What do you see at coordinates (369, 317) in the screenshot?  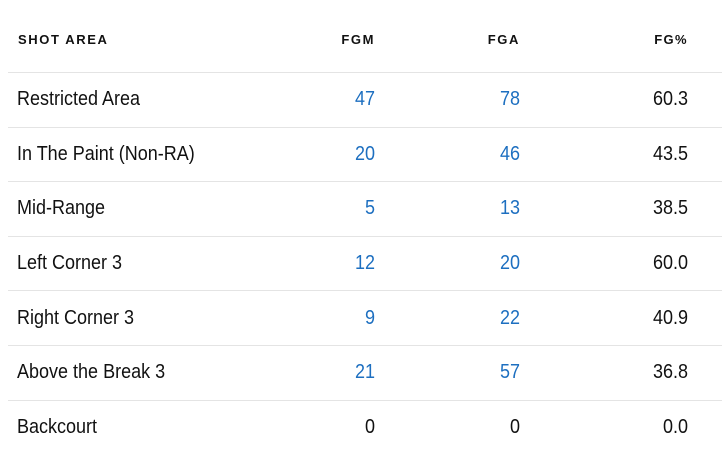 I see `fgm-link: 9` at bounding box center [369, 317].